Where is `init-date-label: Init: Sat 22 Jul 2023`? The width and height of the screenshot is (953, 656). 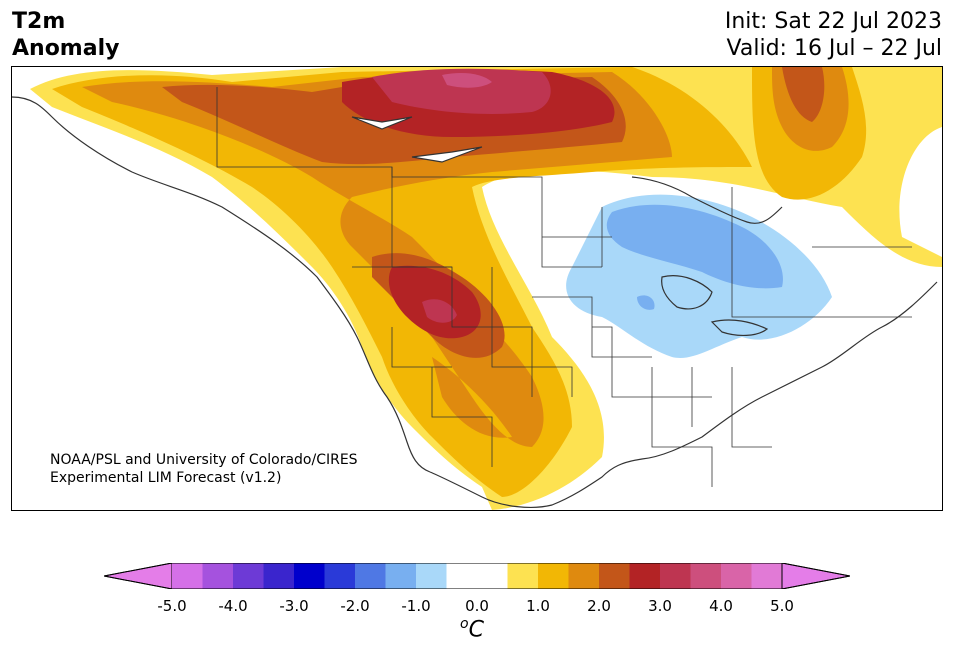 init-date-label: Init: Sat 22 Jul 2023 is located at coordinates (833, 21).